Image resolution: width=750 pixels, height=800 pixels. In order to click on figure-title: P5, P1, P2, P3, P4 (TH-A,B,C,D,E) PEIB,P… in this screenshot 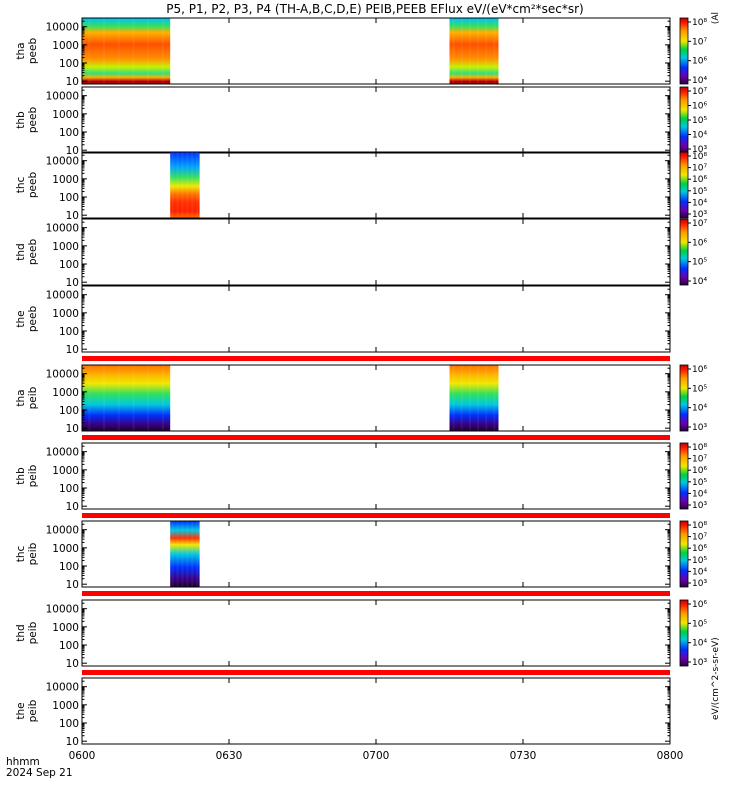, I will do `click(374, 9)`.